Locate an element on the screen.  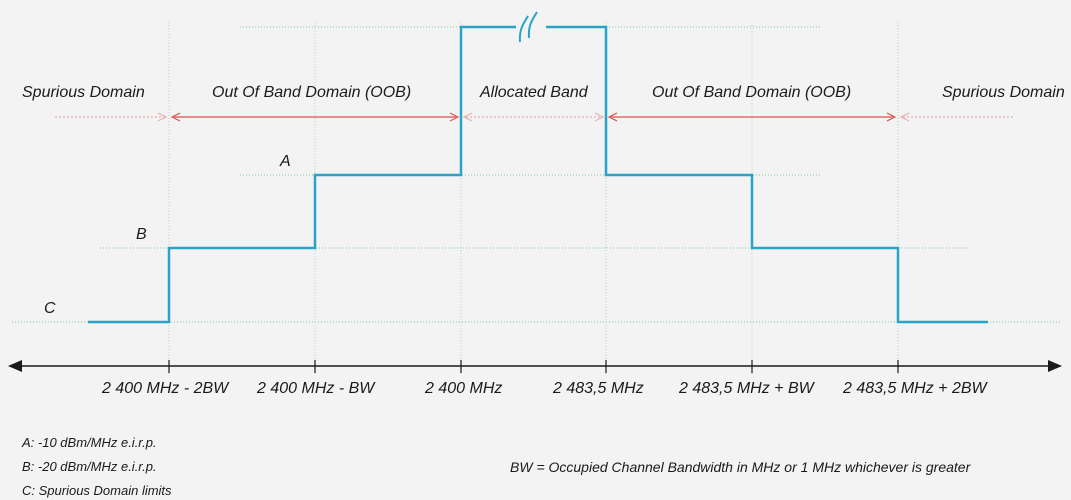
allocated-arrowhead-start is located at coordinates (467, 117).